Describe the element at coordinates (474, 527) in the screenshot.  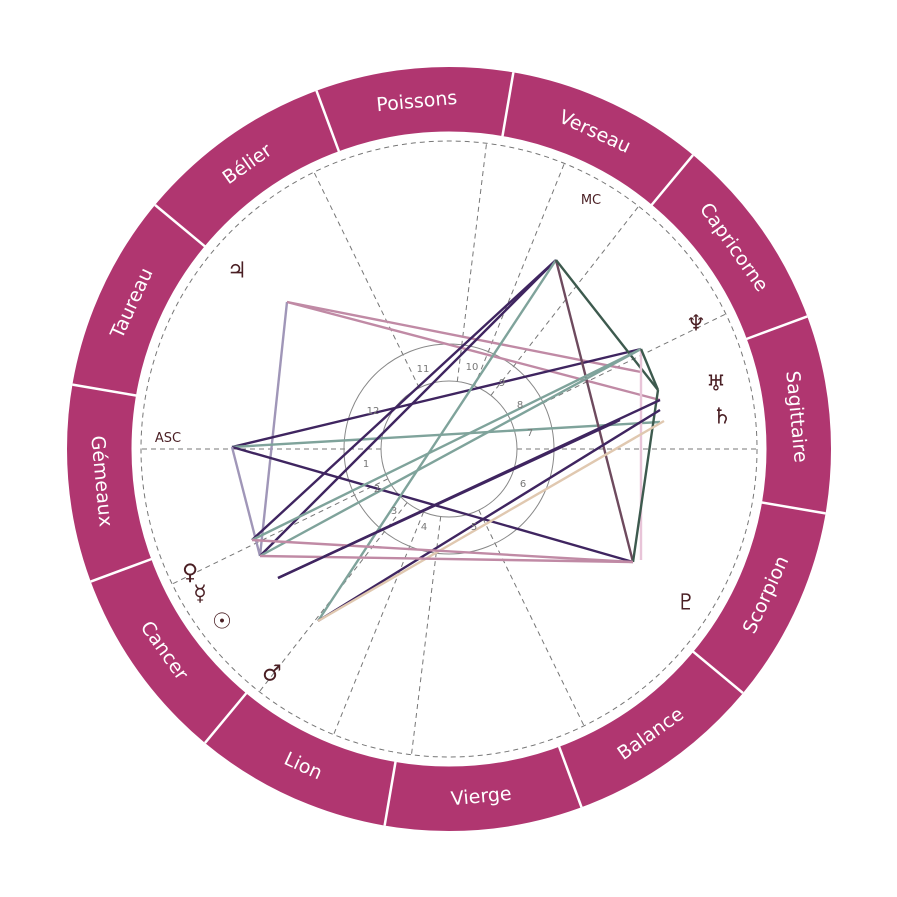
I see `house-number: 5` at that location.